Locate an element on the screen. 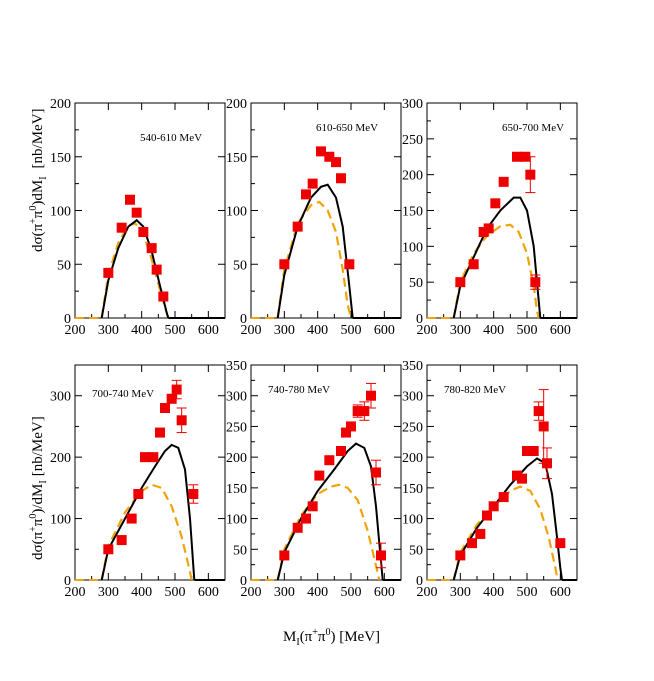 The width and height of the screenshot is (654, 681). y-tick-label: 0 is located at coordinates (419, 319).